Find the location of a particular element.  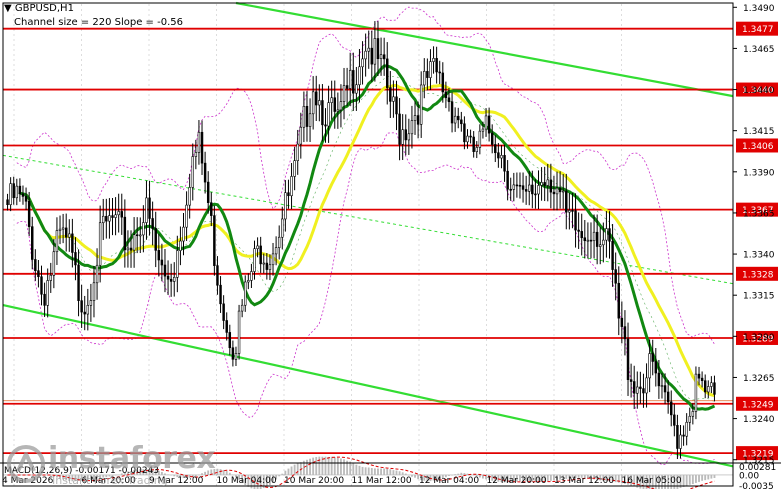

channel-info: Channel size = 220 Slope = -0.56 is located at coordinates (98, 22).